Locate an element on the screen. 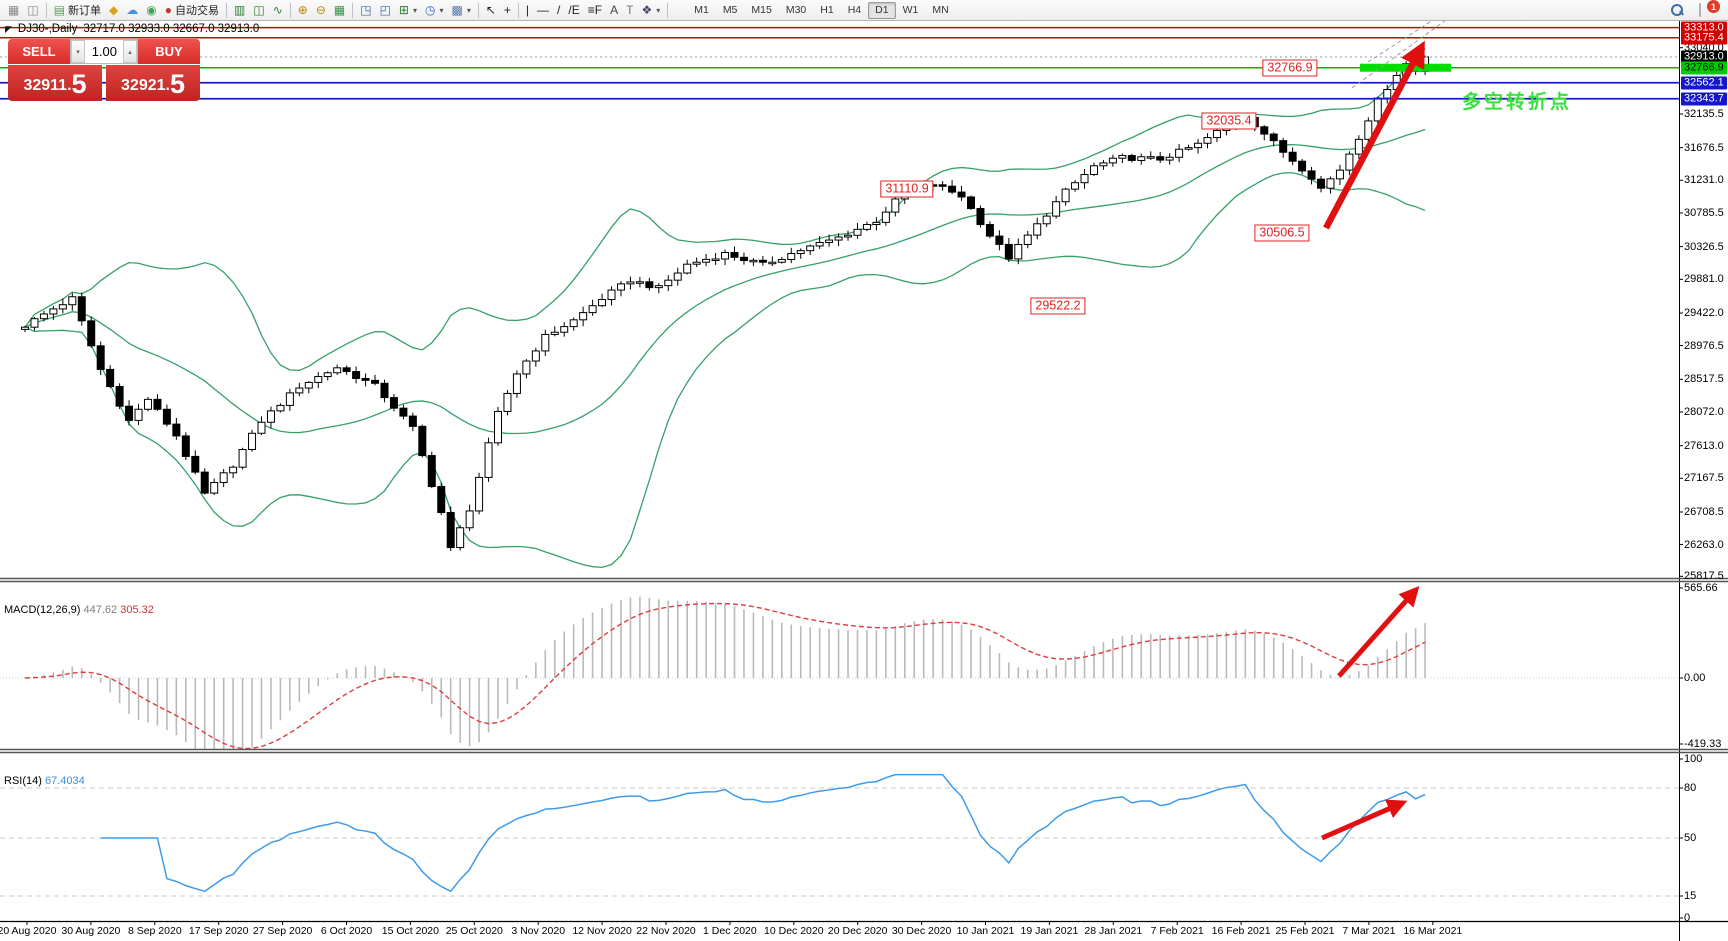 This screenshot has height=941, width=1728. hline-button: — is located at coordinates (543, 10).